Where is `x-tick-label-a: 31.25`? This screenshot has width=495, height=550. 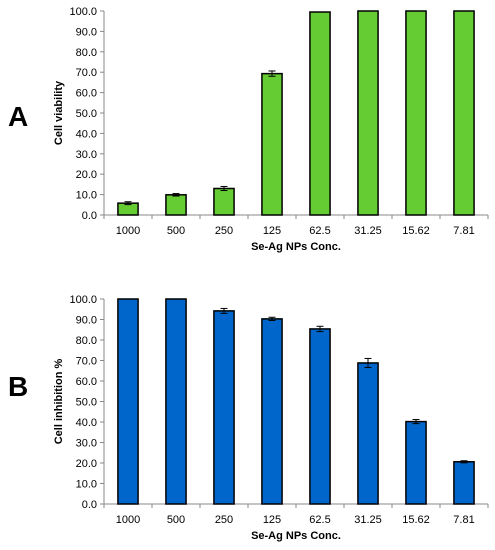 x-tick-label-a: 31.25 is located at coordinates (368, 231).